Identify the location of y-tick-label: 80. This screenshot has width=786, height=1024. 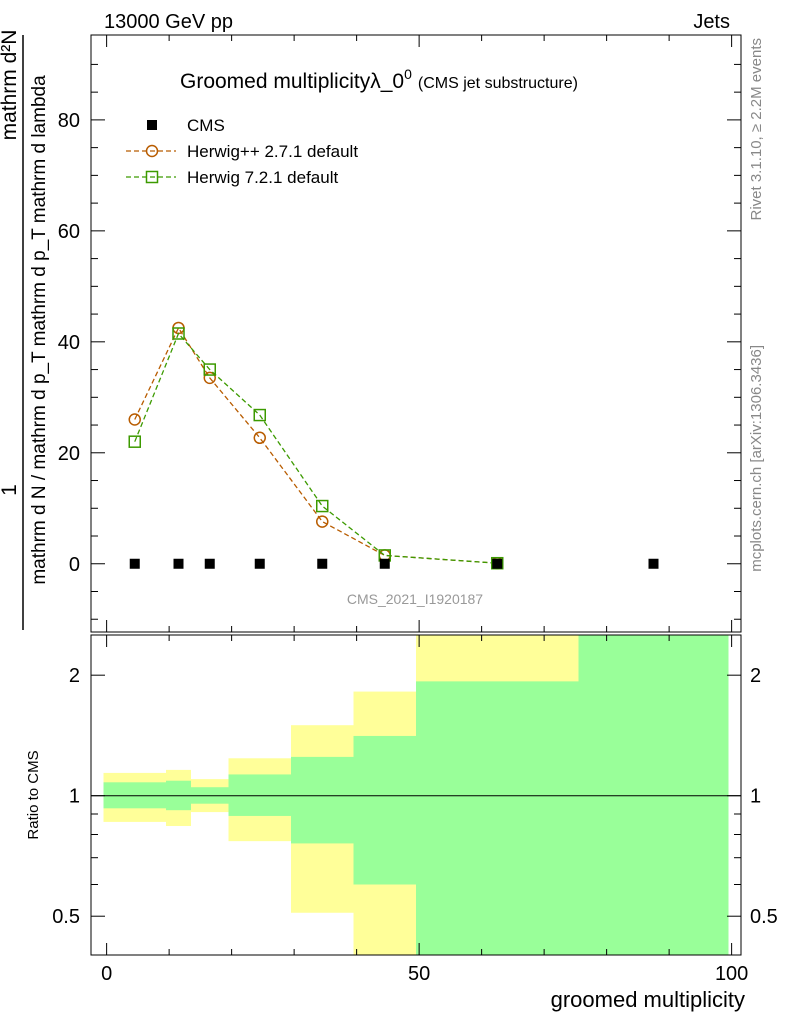
(69, 121).